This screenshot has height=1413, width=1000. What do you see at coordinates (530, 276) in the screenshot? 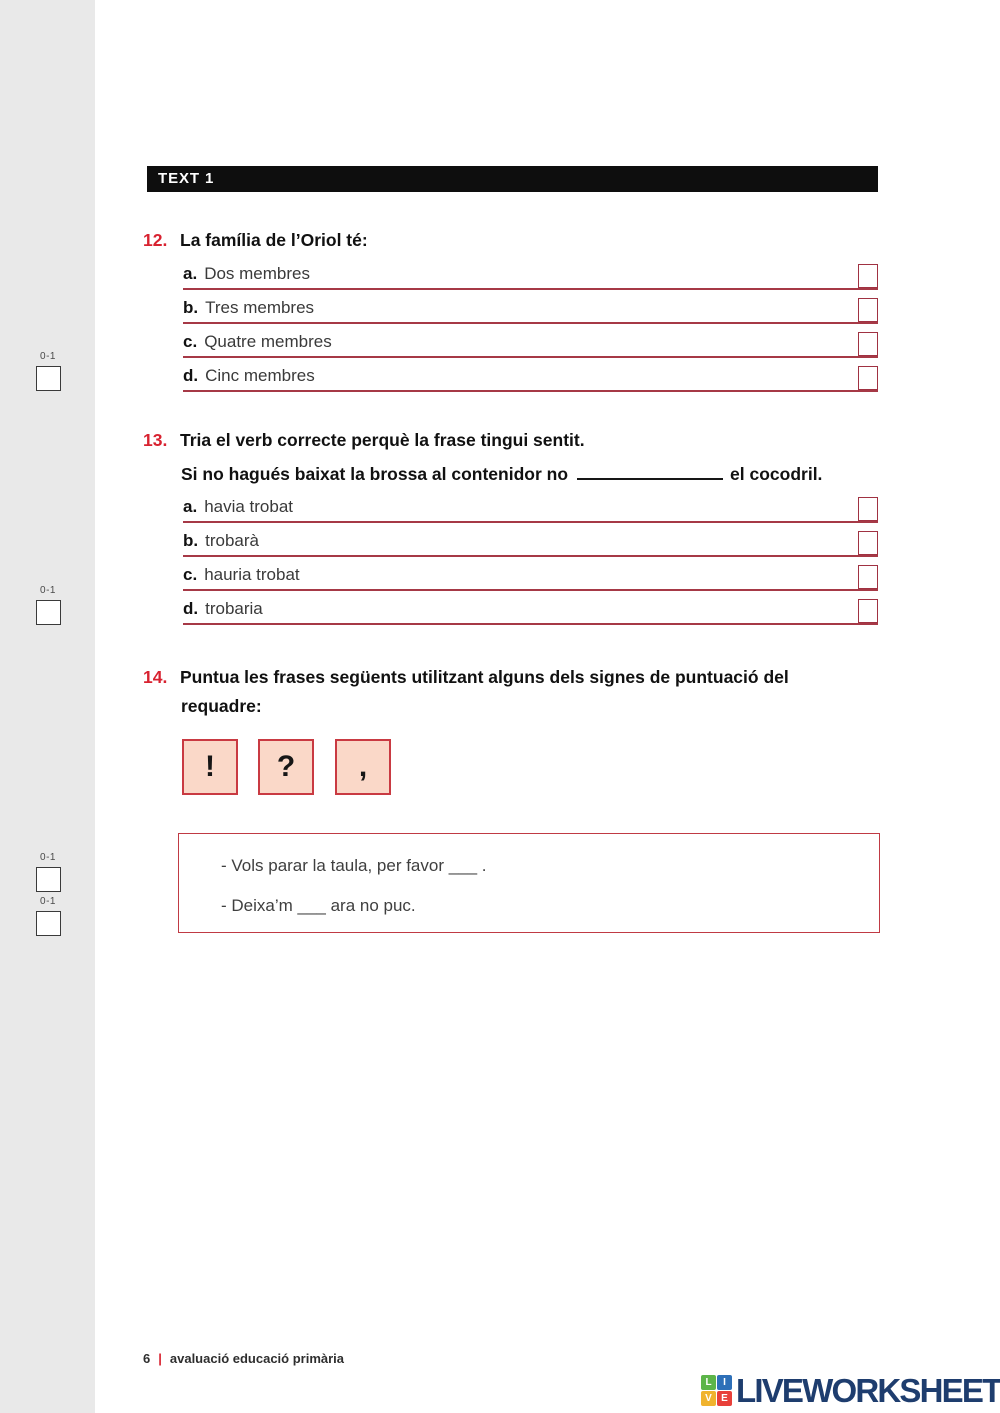
I see `option-row-a: a. Dos membres` at bounding box center [530, 276].